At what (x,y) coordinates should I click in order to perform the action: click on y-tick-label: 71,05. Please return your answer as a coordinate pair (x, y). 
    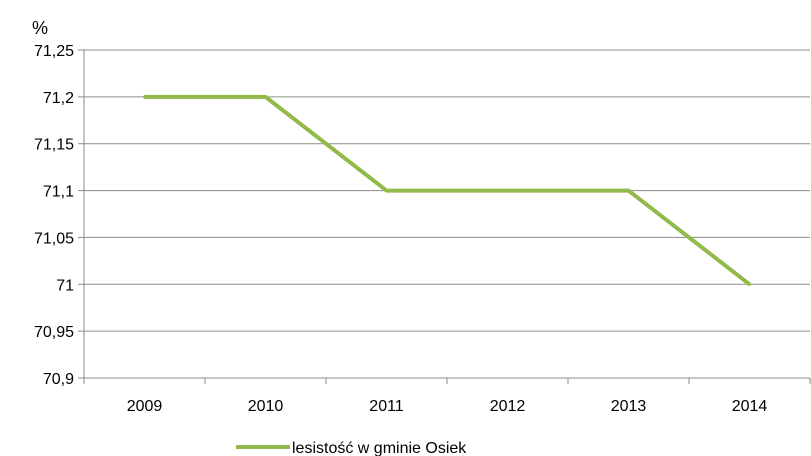
    Looking at the image, I should click on (54, 238).